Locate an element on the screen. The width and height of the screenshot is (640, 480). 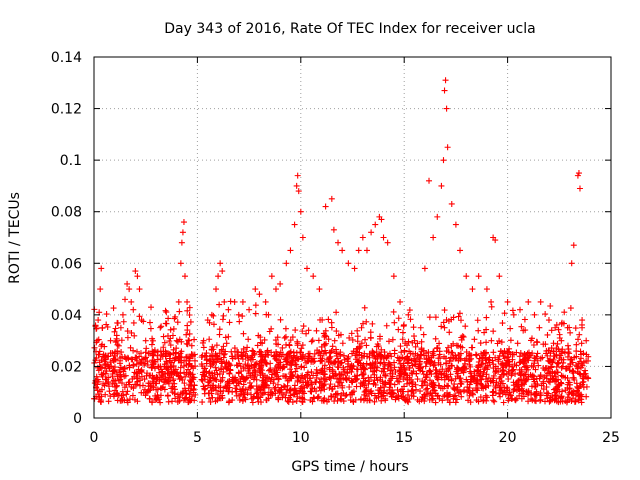
y-tick-label: 0.06 is located at coordinates (66, 264).